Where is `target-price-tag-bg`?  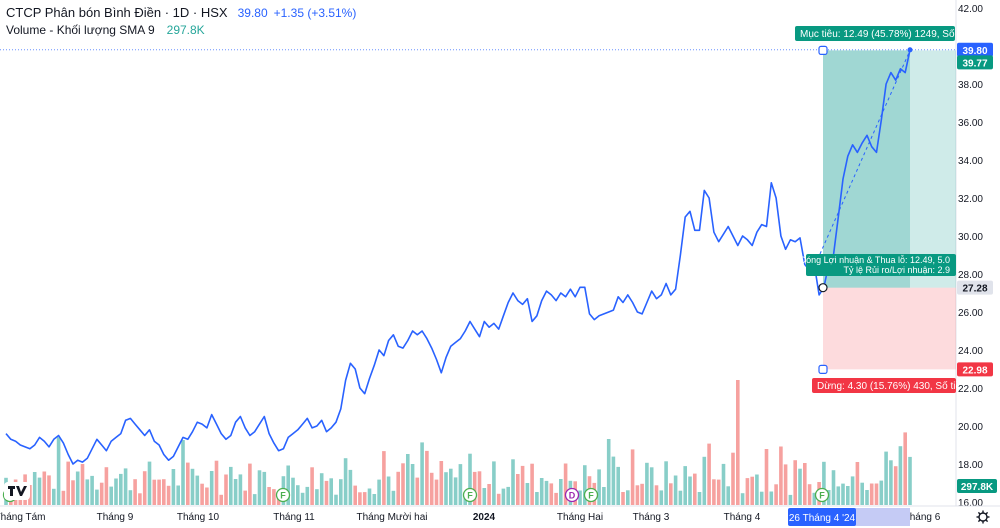 target-price-tag-bg is located at coordinates (975, 62).